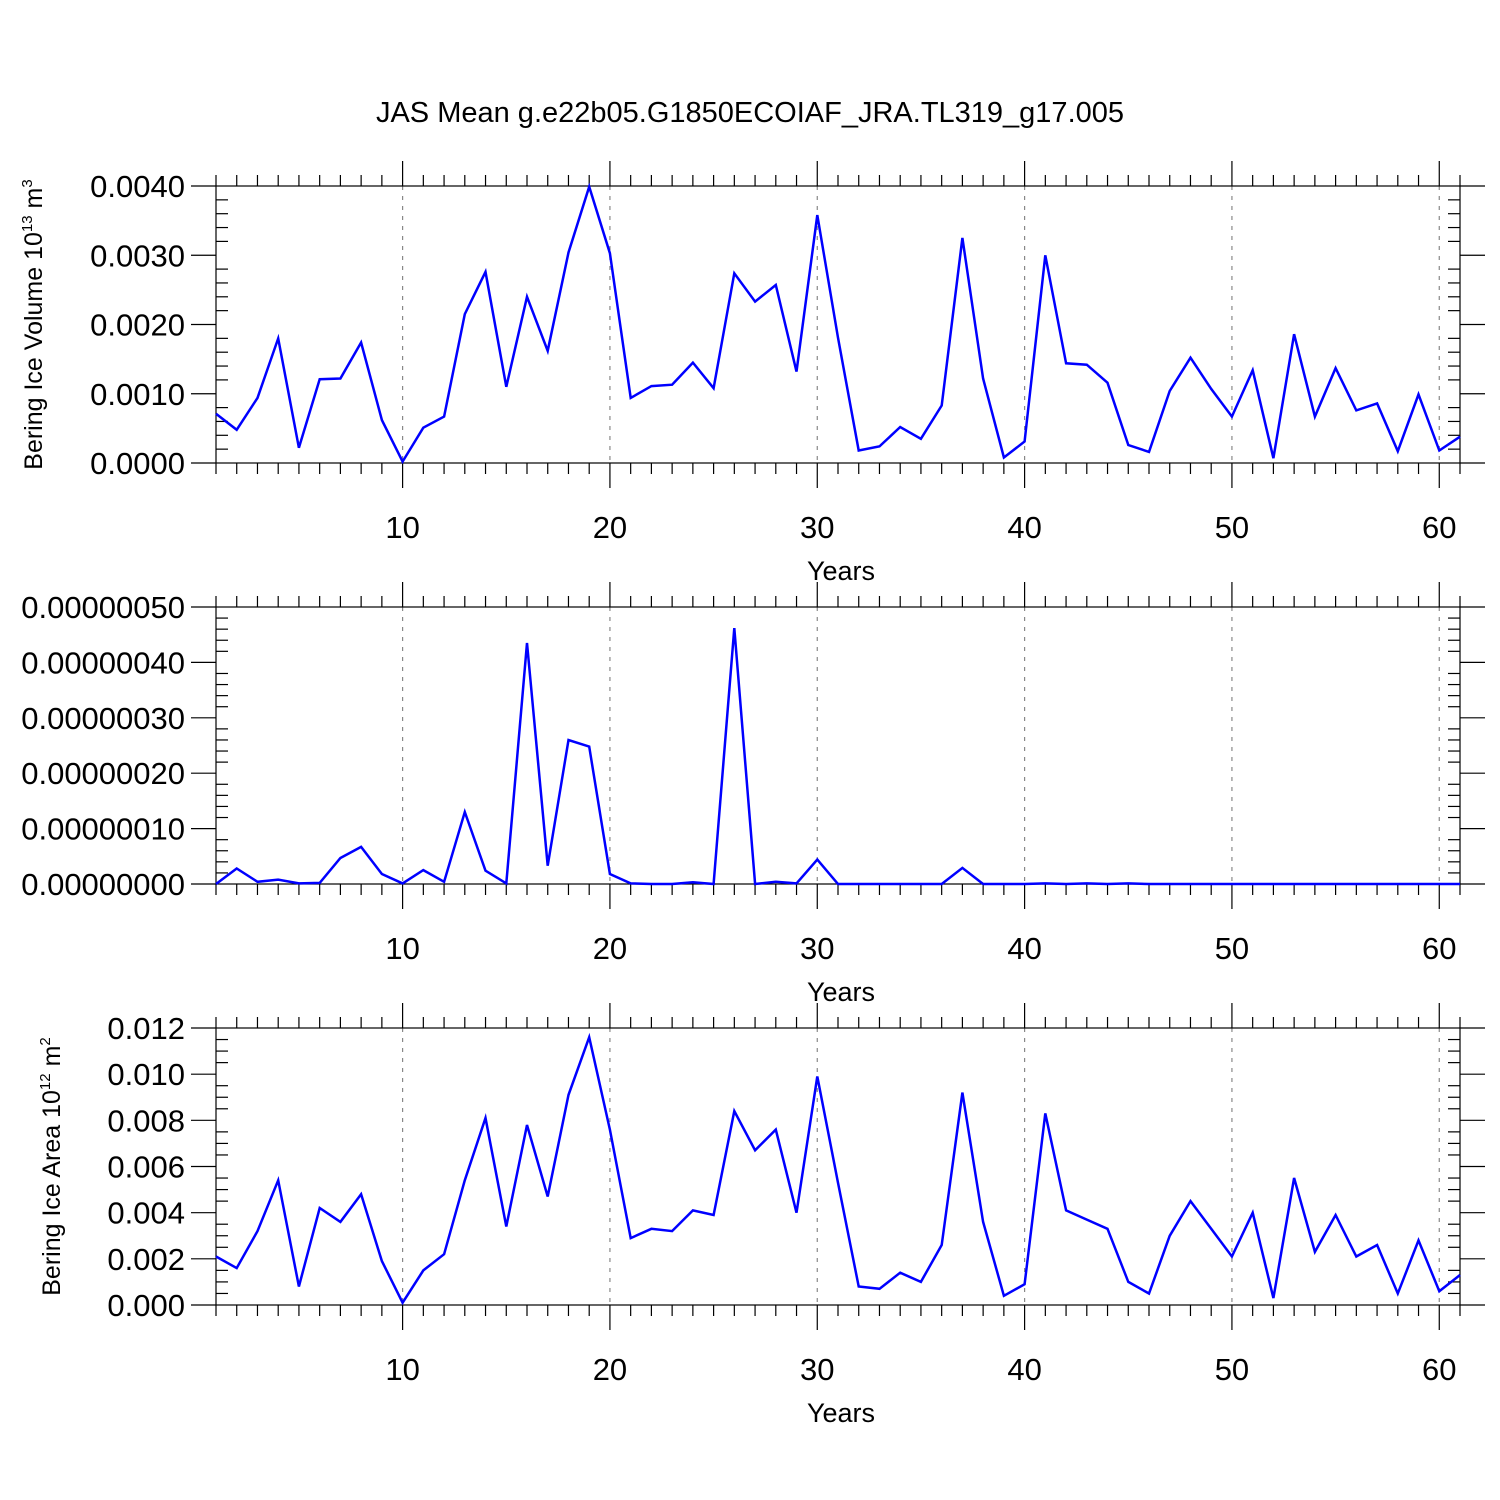  What do you see at coordinates (146, 1213) in the screenshot?
I see `y-tick-label: 0.004` at bounding box center [146, 1213].